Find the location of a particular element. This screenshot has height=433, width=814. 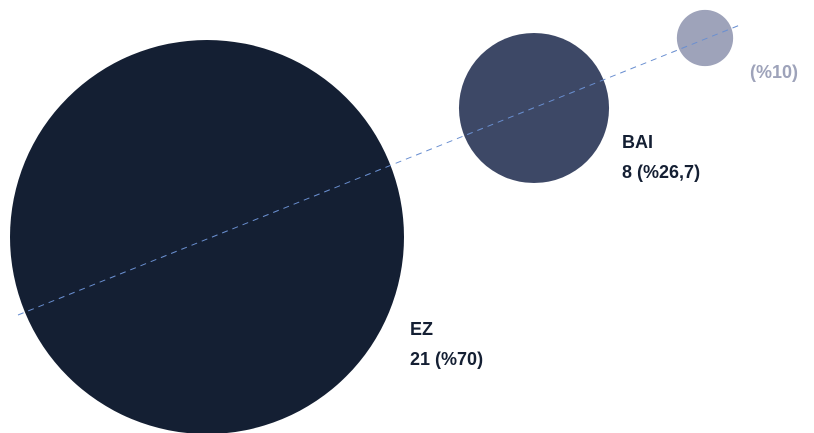

share-label: (%10) is located at coordinates (774, 72).